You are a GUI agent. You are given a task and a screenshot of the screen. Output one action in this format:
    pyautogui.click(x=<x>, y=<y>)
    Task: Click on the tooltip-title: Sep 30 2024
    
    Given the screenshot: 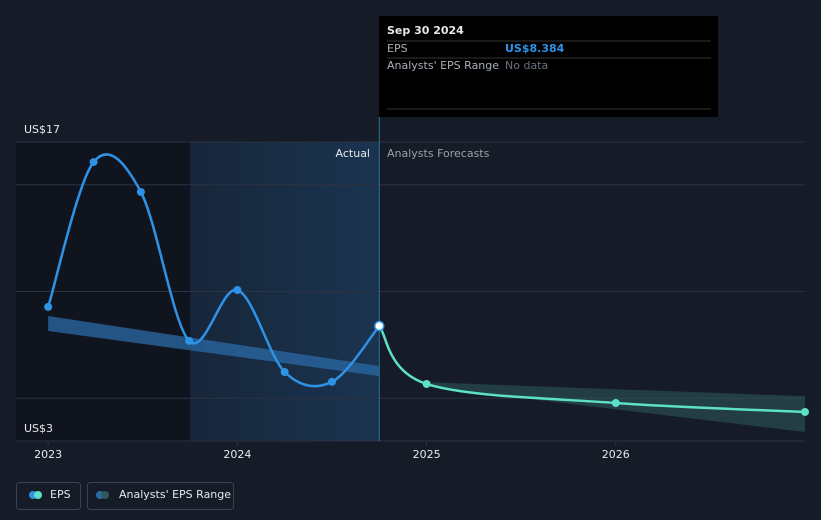 What is the action you would take?
    pyautogui.click(x=425, y=30)
    